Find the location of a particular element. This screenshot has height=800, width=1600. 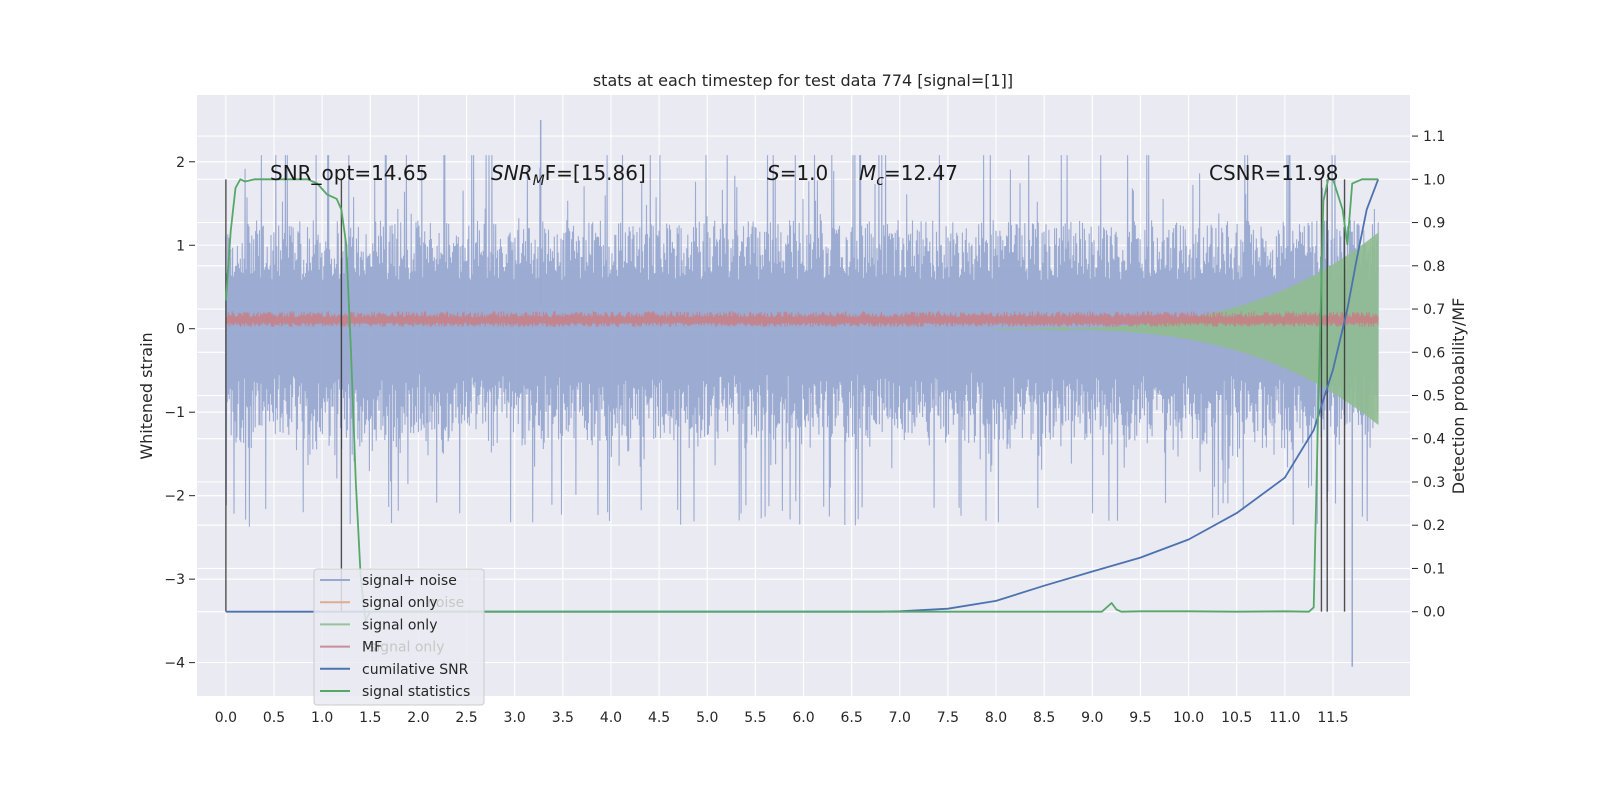

x-tick-label: 3.0 is located at coordinates (515, 718).